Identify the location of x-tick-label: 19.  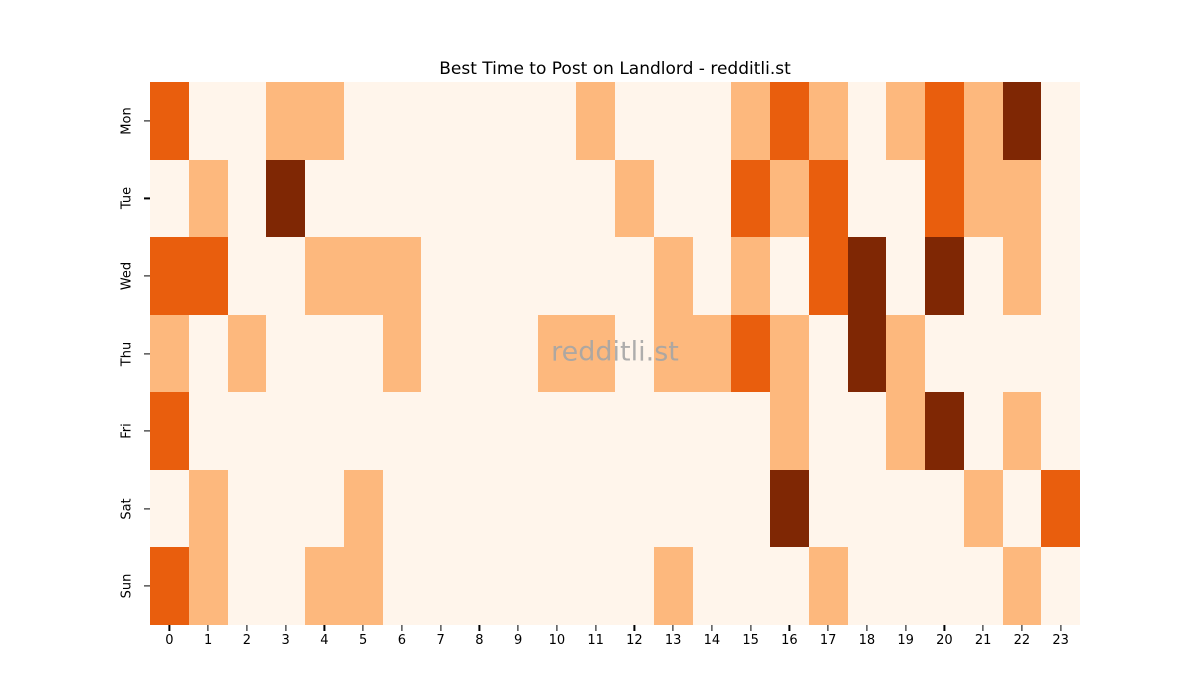
(905, 640).